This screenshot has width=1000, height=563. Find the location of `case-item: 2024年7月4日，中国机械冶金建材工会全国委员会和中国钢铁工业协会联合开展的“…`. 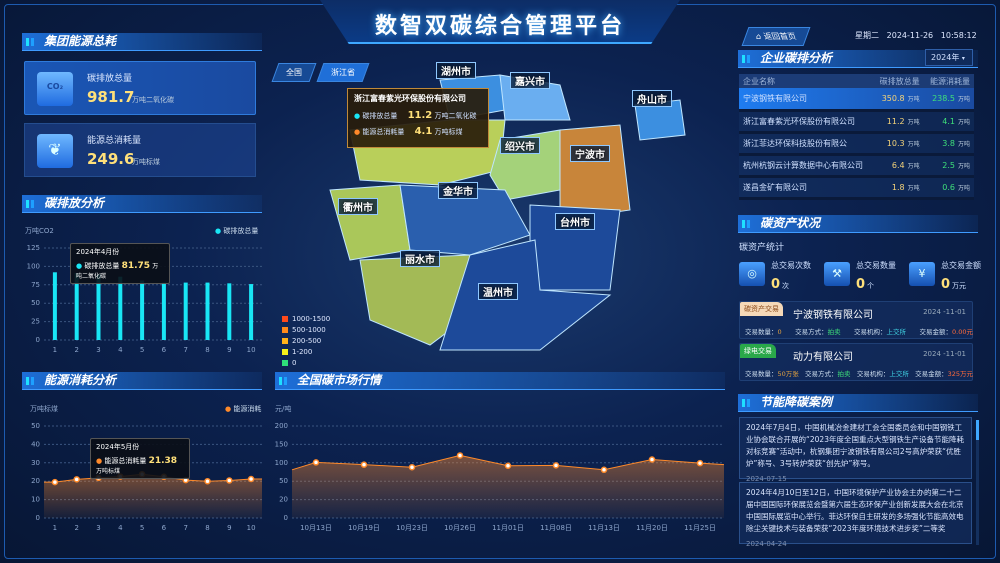

case-item: 2024年7月4日，中国机械冶金建材工会全国委员会和中国钢铁工业协会联合开展的“… is located at coordinates (855, 450).